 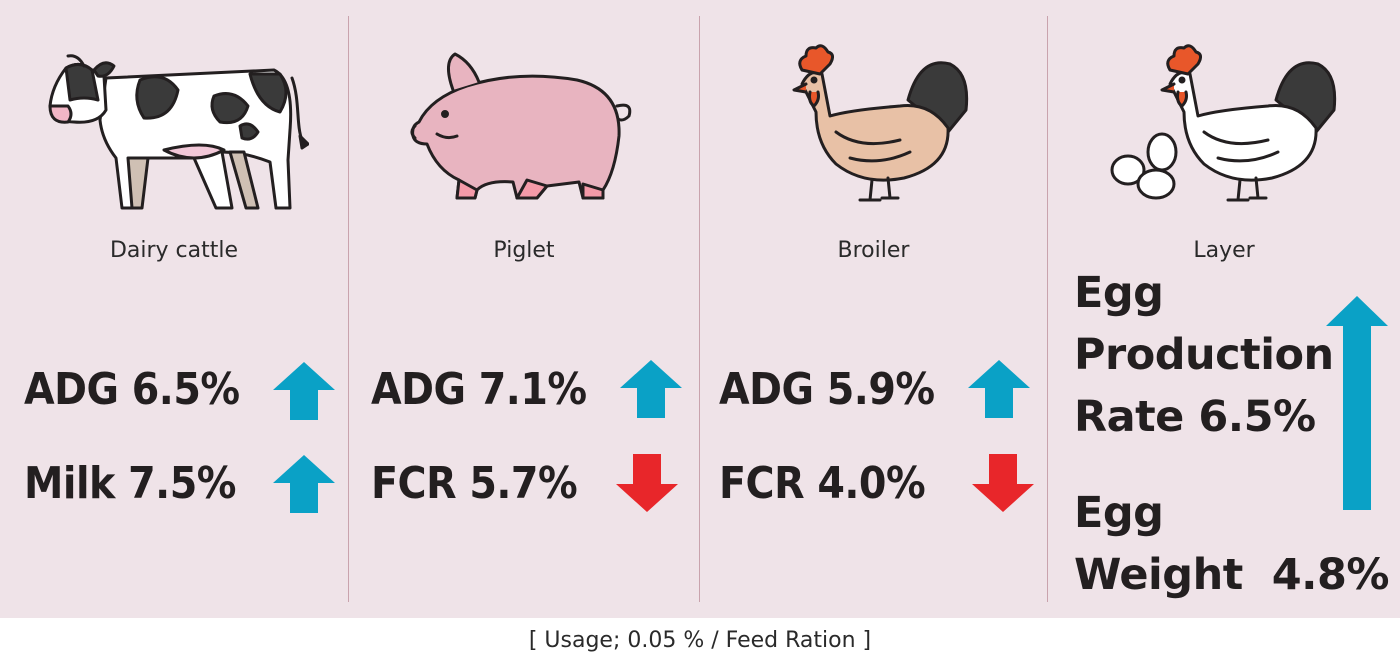 I want to click on metric-text: ADG 6.5%, so click(x=132, y=389).